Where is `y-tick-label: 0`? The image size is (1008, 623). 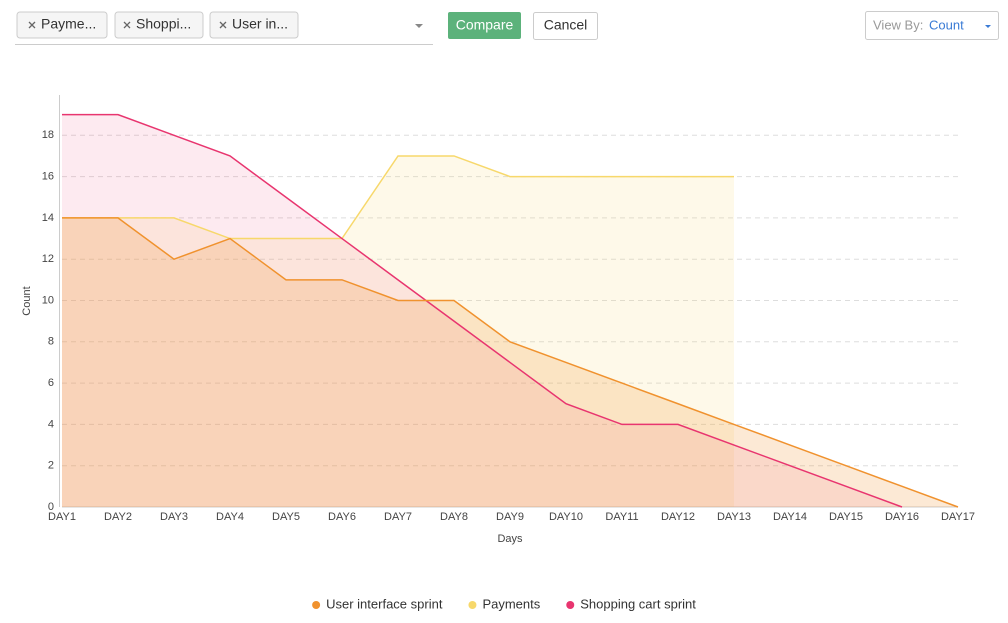 y-tick-label: 0 is located at coordinates (51, 507).